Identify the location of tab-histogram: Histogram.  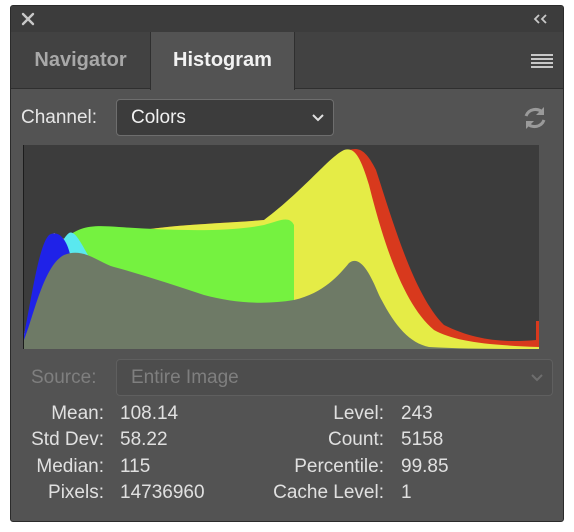
(222, 61).